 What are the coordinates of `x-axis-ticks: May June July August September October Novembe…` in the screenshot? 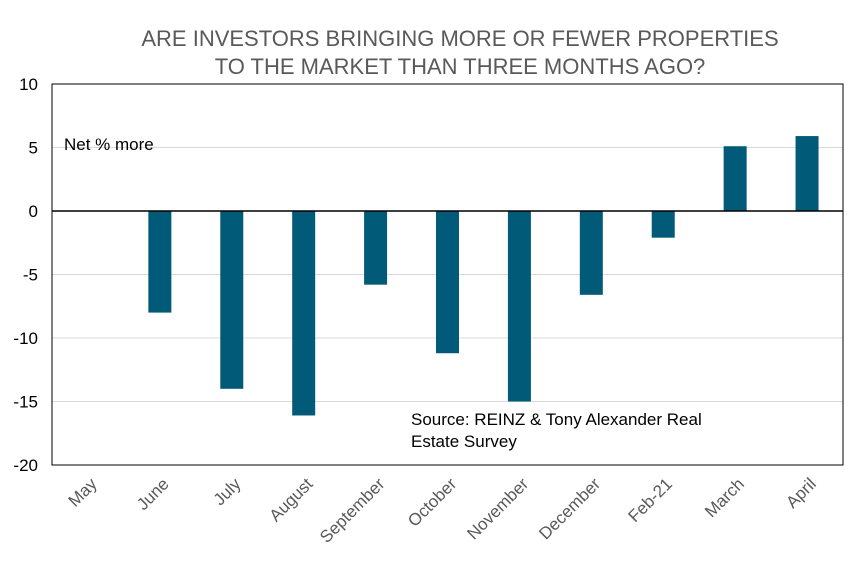 It's located at (442, 510).